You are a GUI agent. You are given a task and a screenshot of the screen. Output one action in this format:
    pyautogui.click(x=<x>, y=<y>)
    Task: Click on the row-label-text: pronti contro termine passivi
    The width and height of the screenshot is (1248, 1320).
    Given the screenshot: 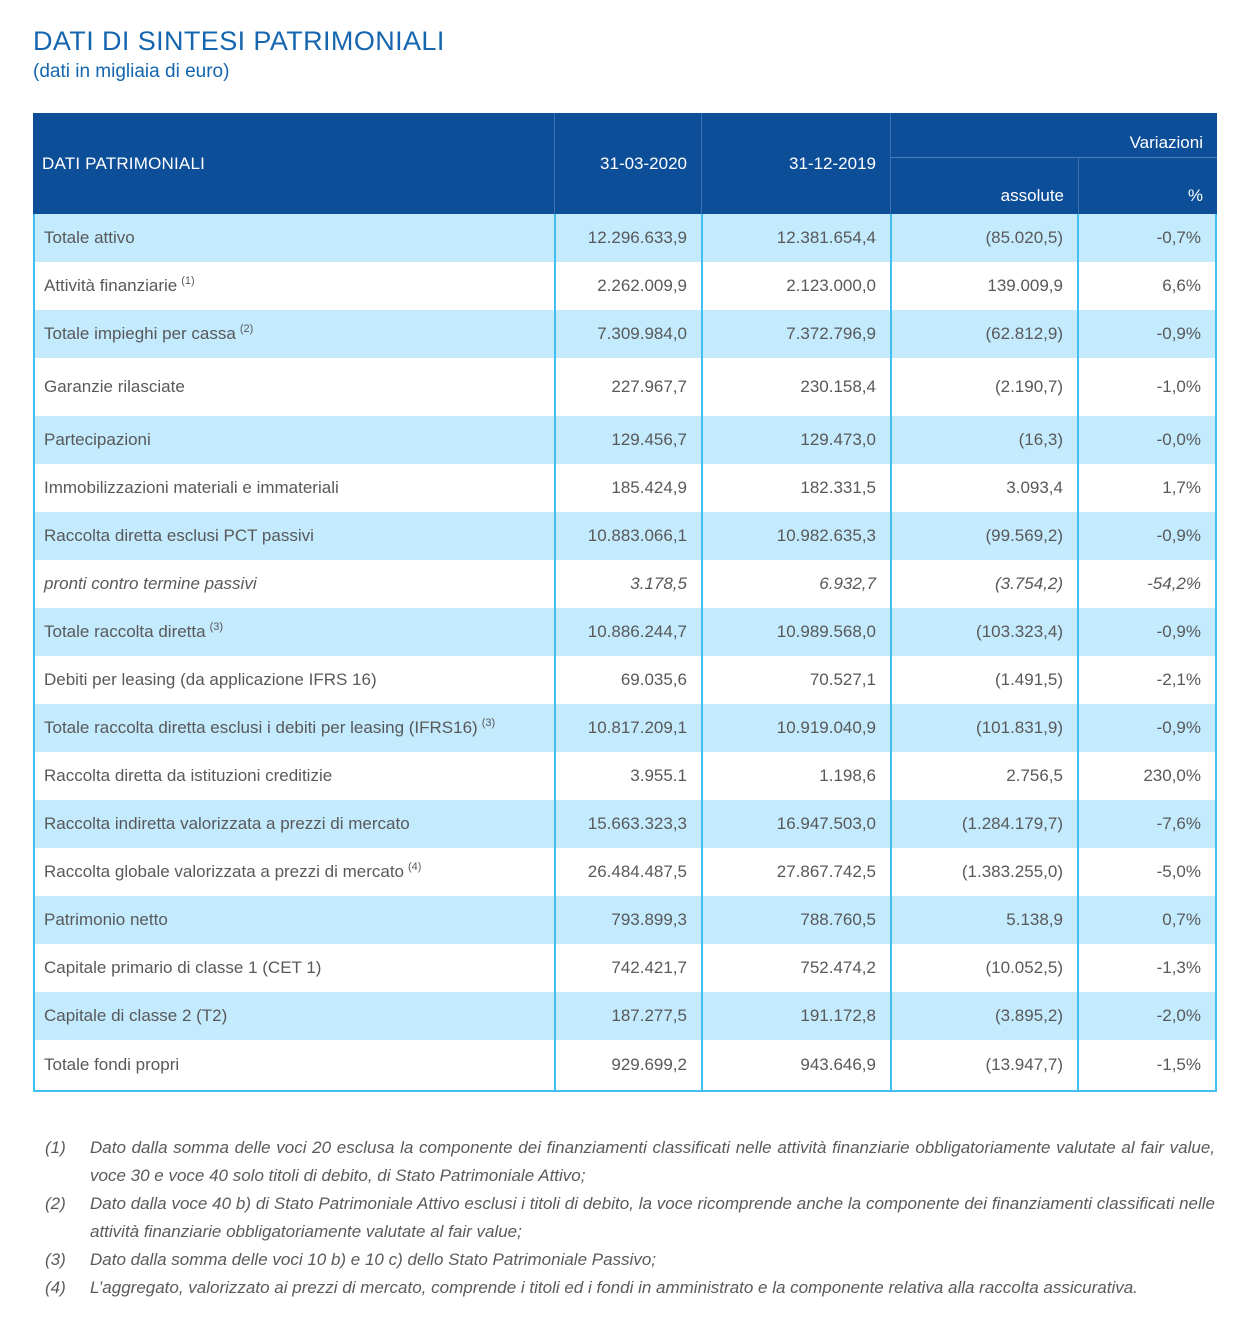 What is the action you would take?
    pyautogui.click(x=150, y=584)
    